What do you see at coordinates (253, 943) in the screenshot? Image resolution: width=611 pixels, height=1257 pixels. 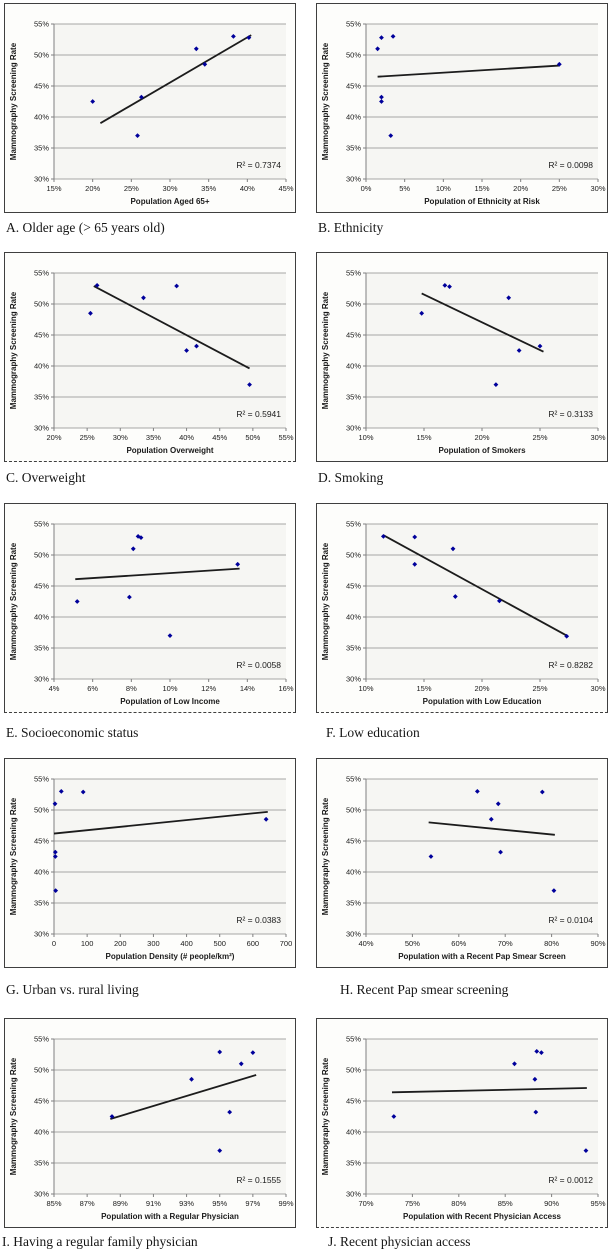 I see `x-tick-label: 600` at bounding box center [253, 943].